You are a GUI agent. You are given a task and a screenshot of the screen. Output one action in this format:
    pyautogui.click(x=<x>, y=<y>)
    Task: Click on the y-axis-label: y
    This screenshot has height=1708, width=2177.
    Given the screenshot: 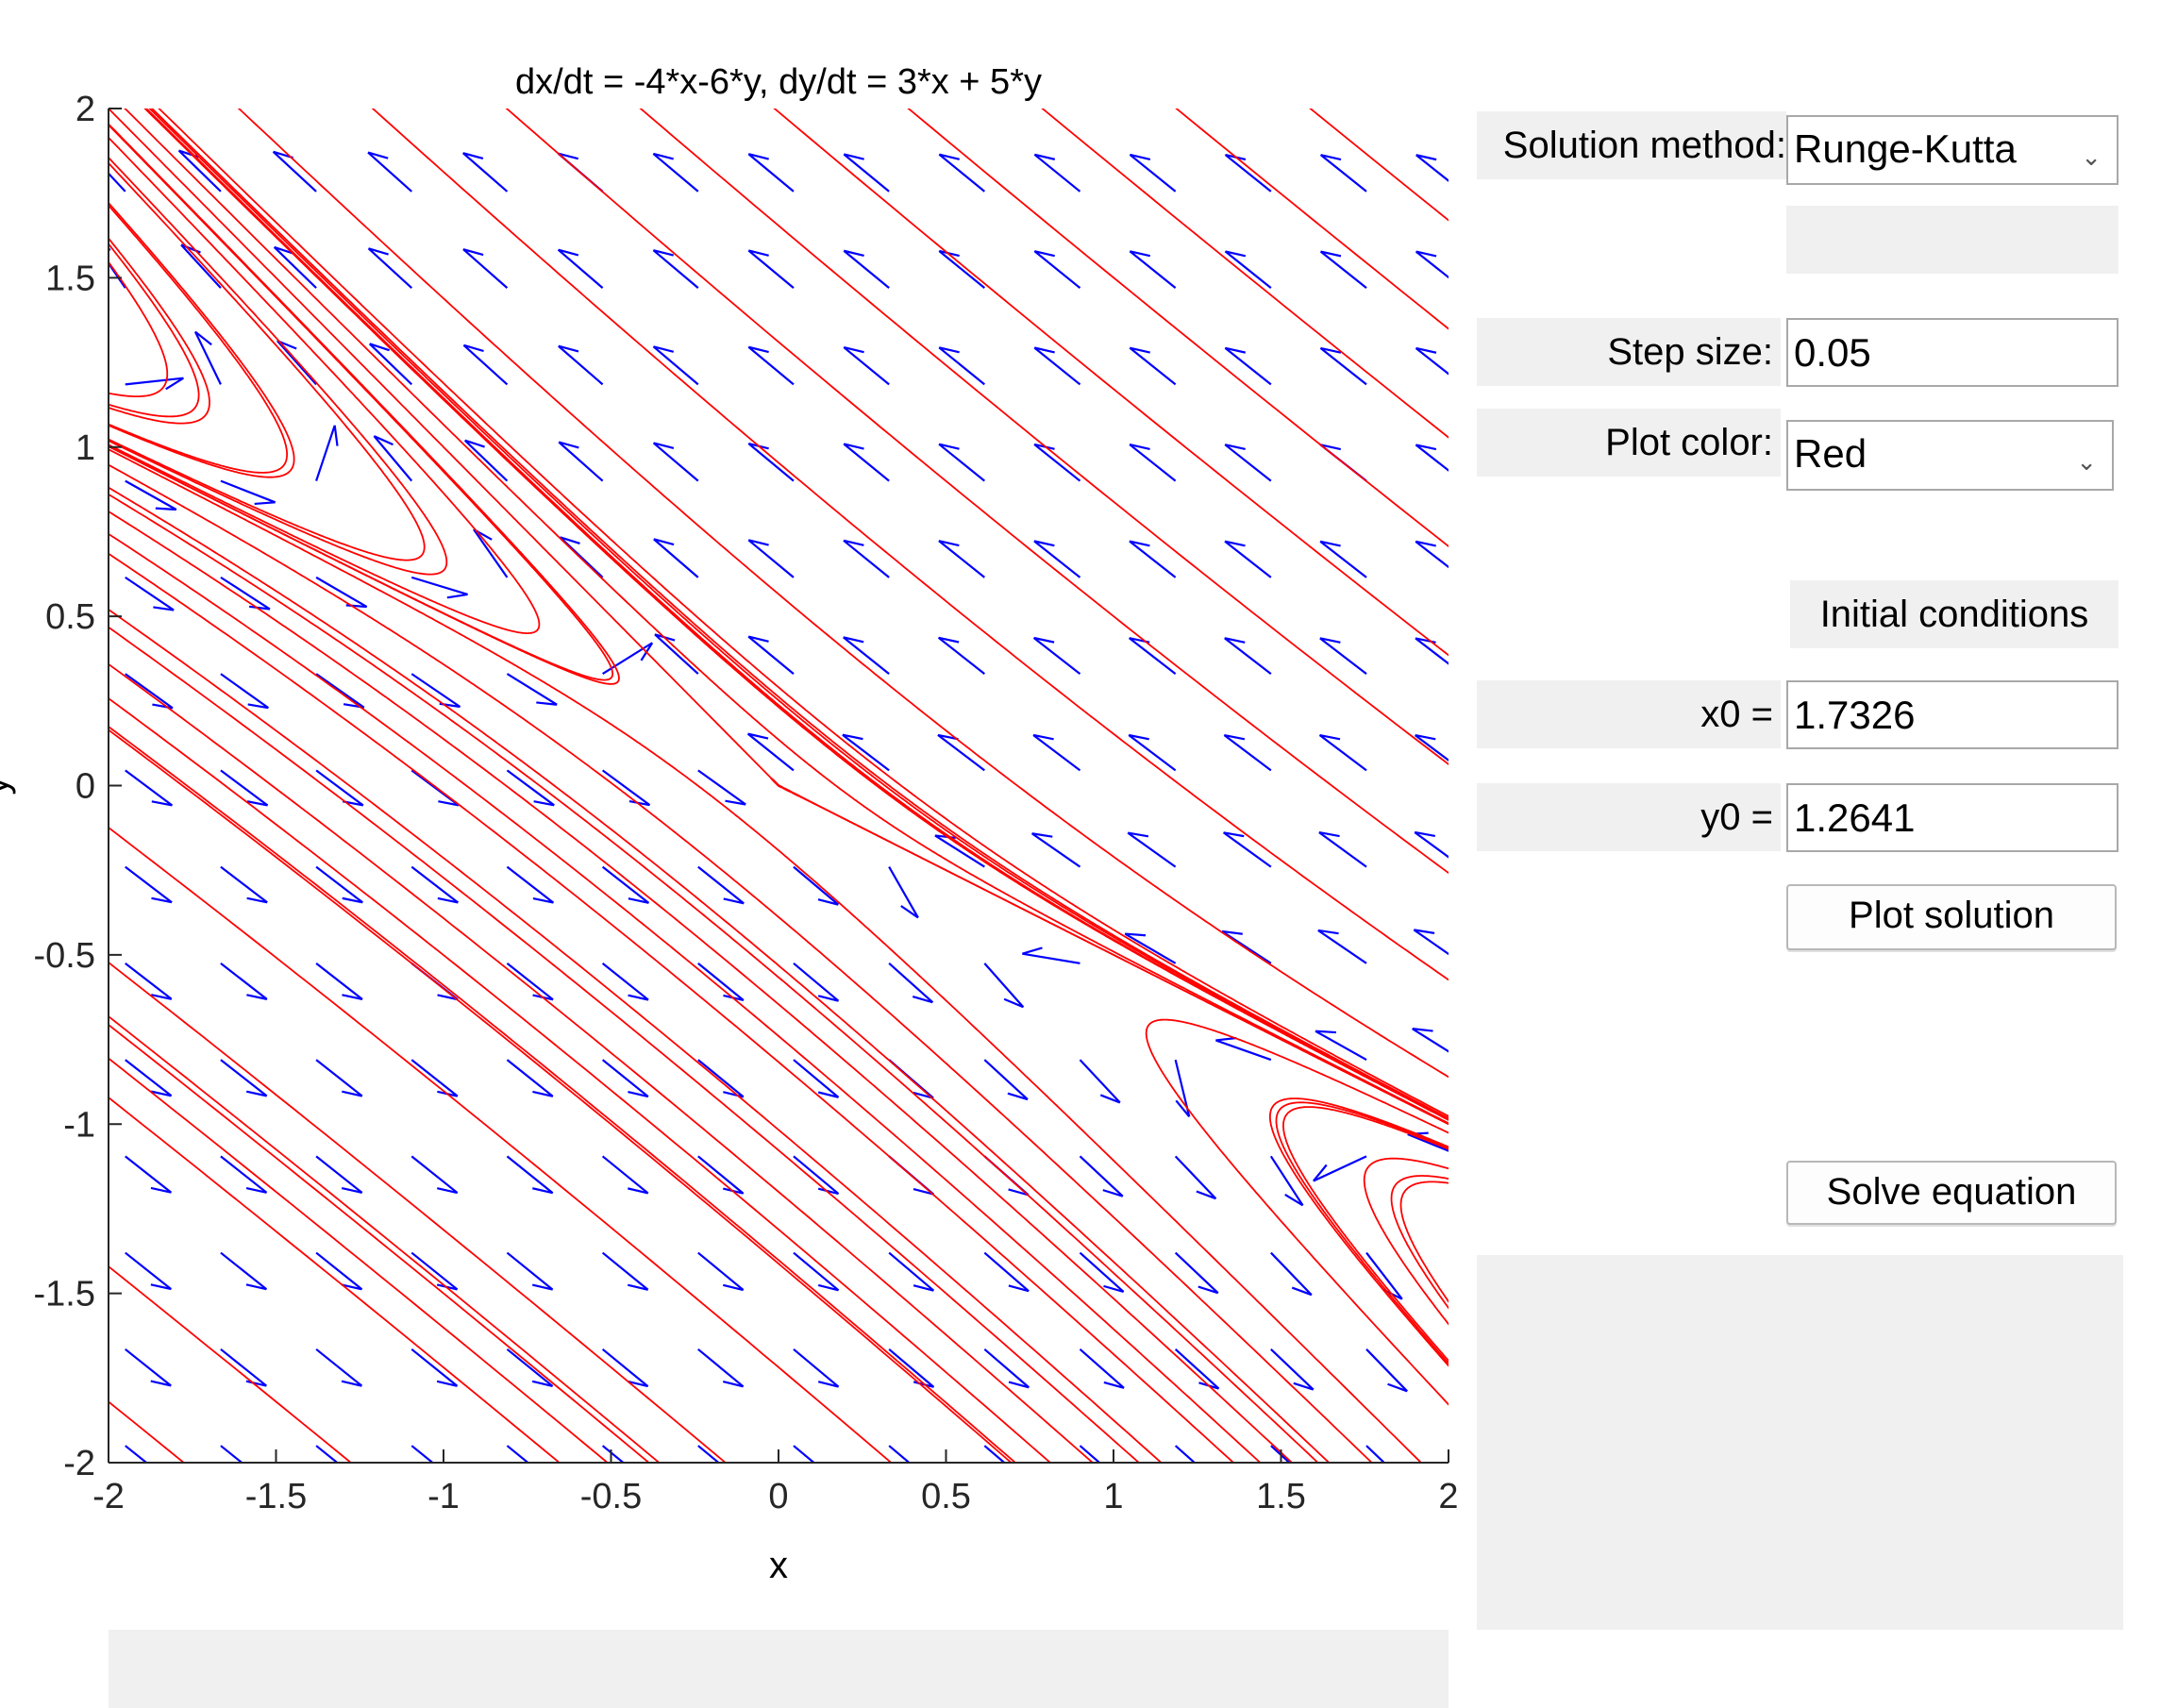 What is the action you would take?
    pyautogui.click(x=8, y=786)
    